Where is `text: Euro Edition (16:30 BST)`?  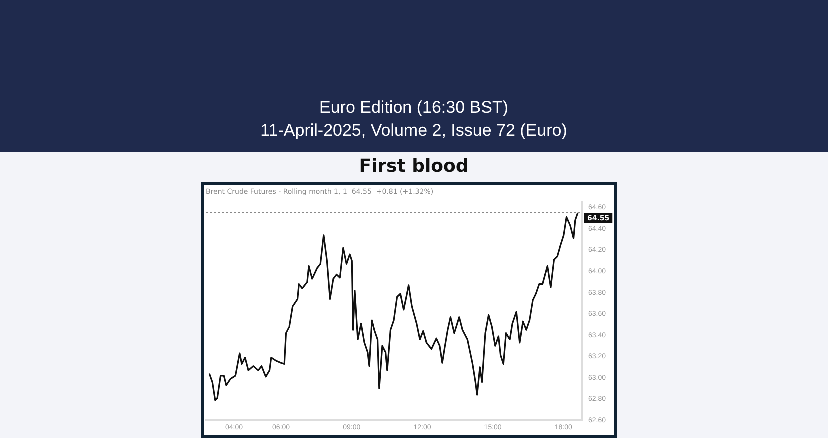 text: Euro Edition (16:30 BST) is located at coordinates (414, 108).